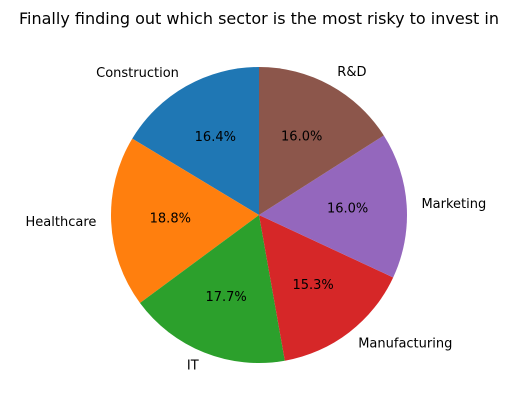 Image resolution: width=518 pixels, height=411 pixels. What do you see at coordinates (301, 137) in the screenshot?
I see `percent-label-r-d: 16.0%` at bounding box center [301, 137].